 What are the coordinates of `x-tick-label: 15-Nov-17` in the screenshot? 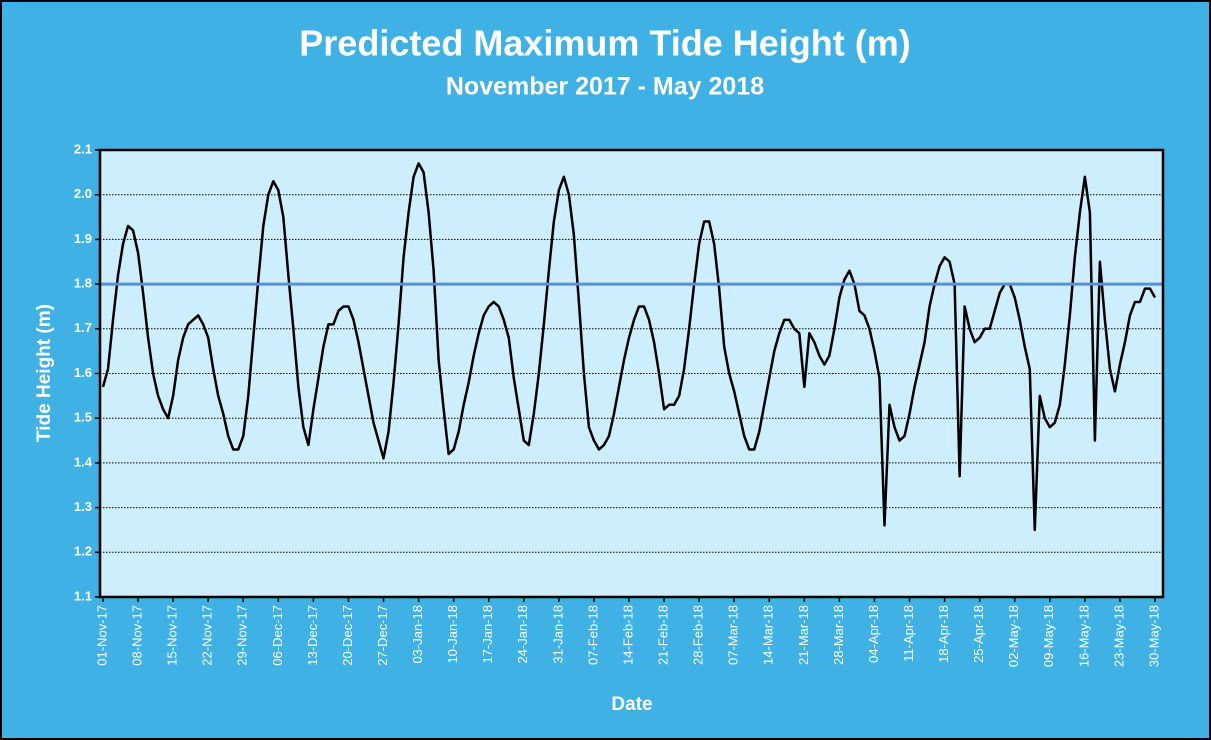 It's located at (172, 635).